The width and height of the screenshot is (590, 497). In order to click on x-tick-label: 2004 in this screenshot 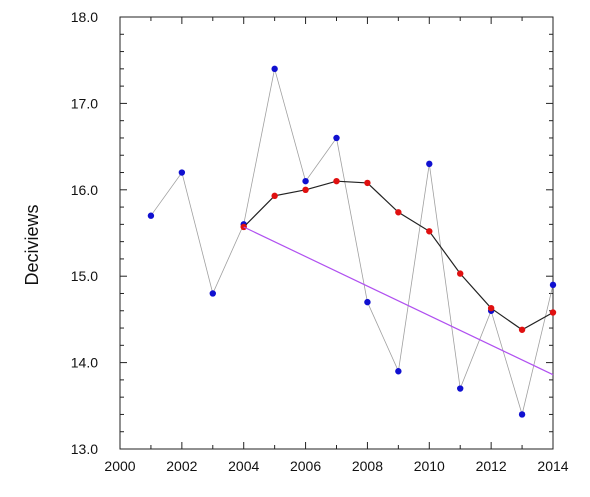, I will do `click(243, 466)`.